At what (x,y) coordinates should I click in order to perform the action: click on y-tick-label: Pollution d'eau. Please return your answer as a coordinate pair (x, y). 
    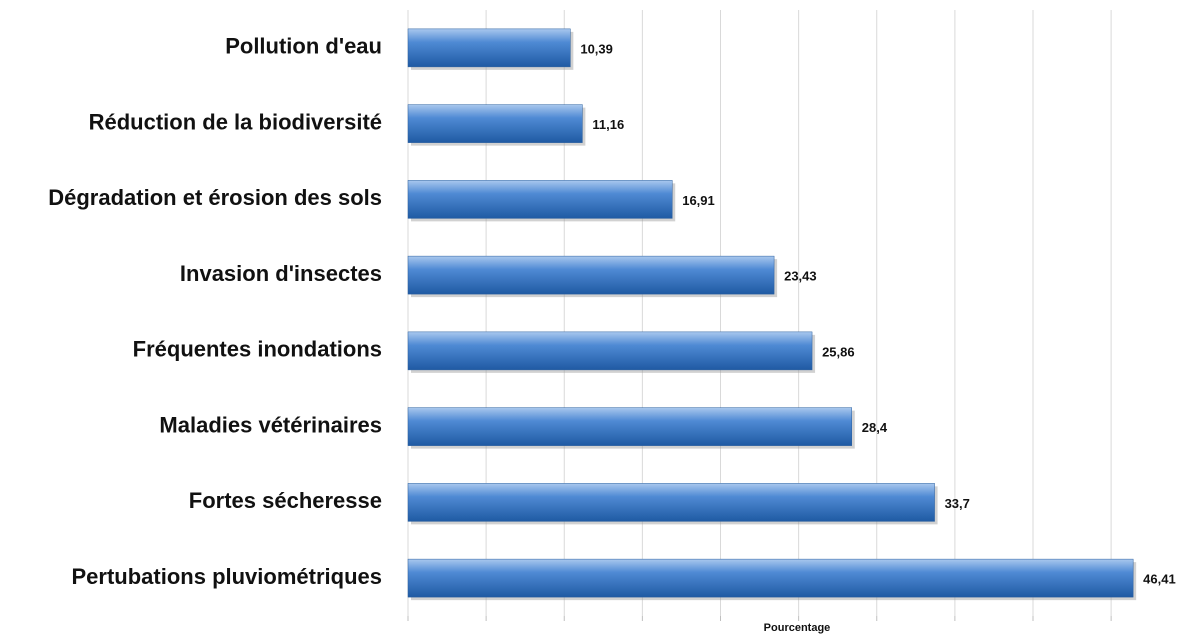
    Looking at the image, I should click on (303, 46).